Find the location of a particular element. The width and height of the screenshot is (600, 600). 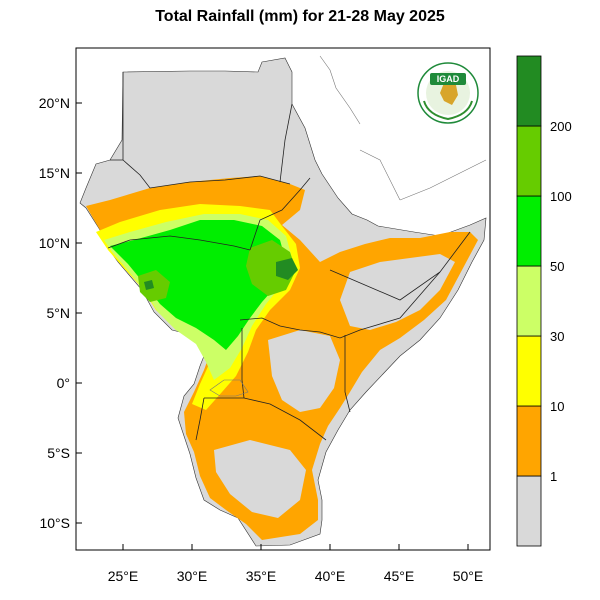

africa-map-icon is located at coordinates (449, 94).